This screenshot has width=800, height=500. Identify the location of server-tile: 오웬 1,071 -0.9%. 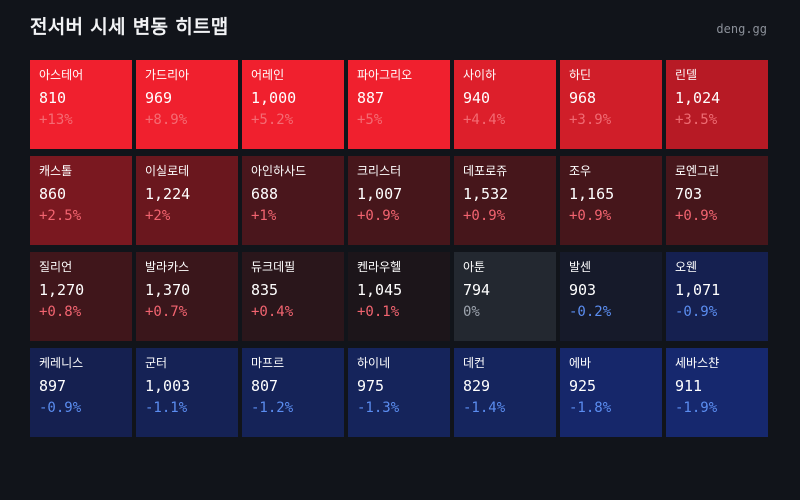
(717, 296).